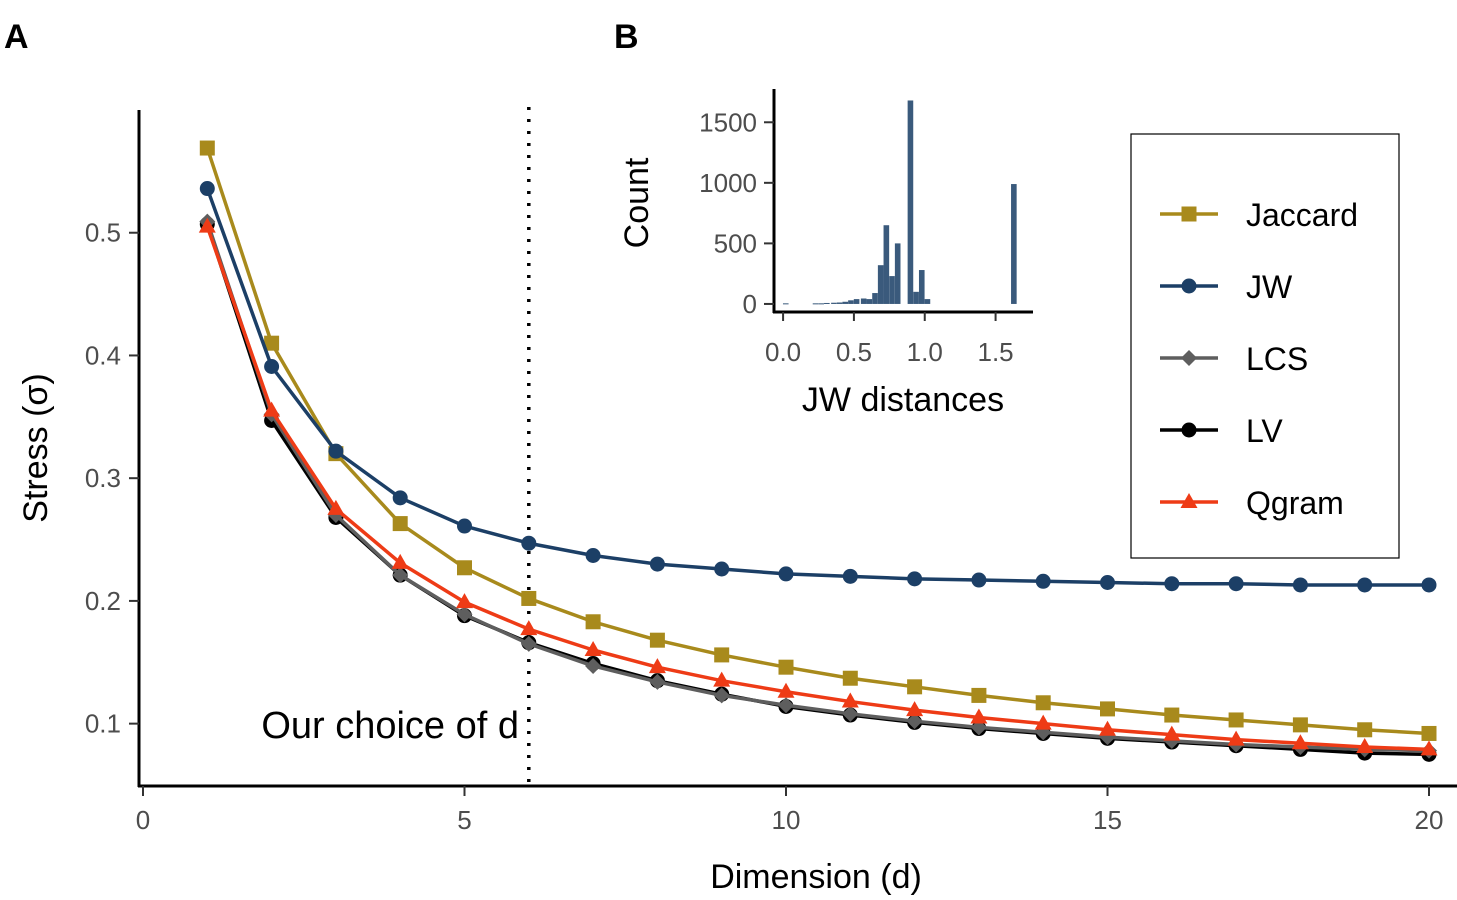  What do you see at coordinates (728, 122) in the screenshot?
I see `inset-y-tick-label: 1500` at bounding box center [728, 122].